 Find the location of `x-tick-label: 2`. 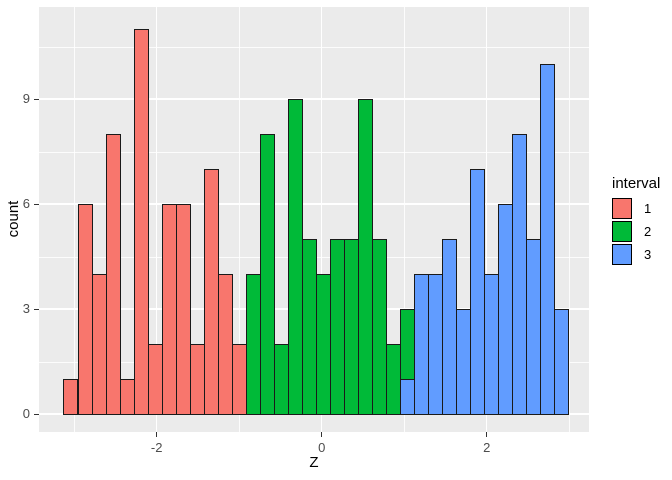

x-tick-label: 2 is located at coordinates (487, 447).